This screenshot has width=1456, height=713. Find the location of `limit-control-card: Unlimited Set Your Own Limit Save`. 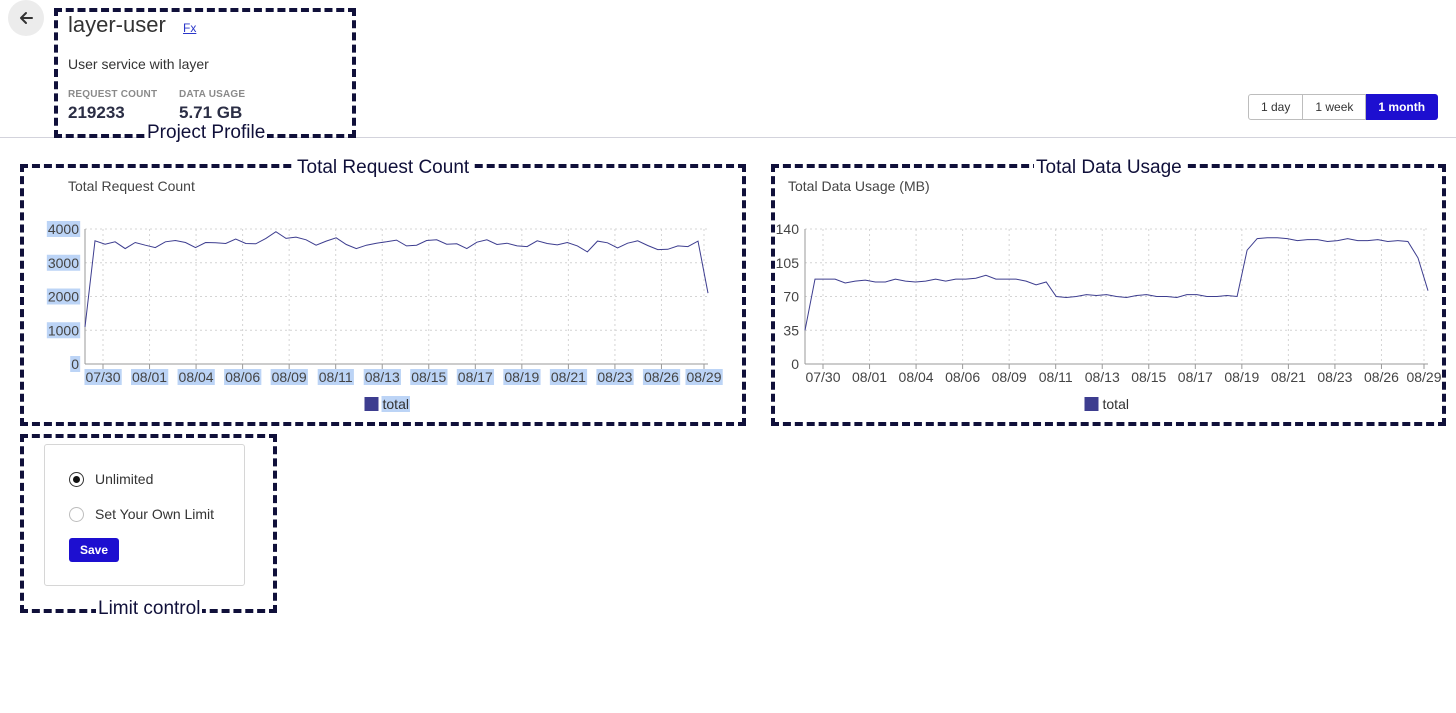

limit-control-card: Unlimited Set Your Own Limit Save is located at coordinates (144, 515).